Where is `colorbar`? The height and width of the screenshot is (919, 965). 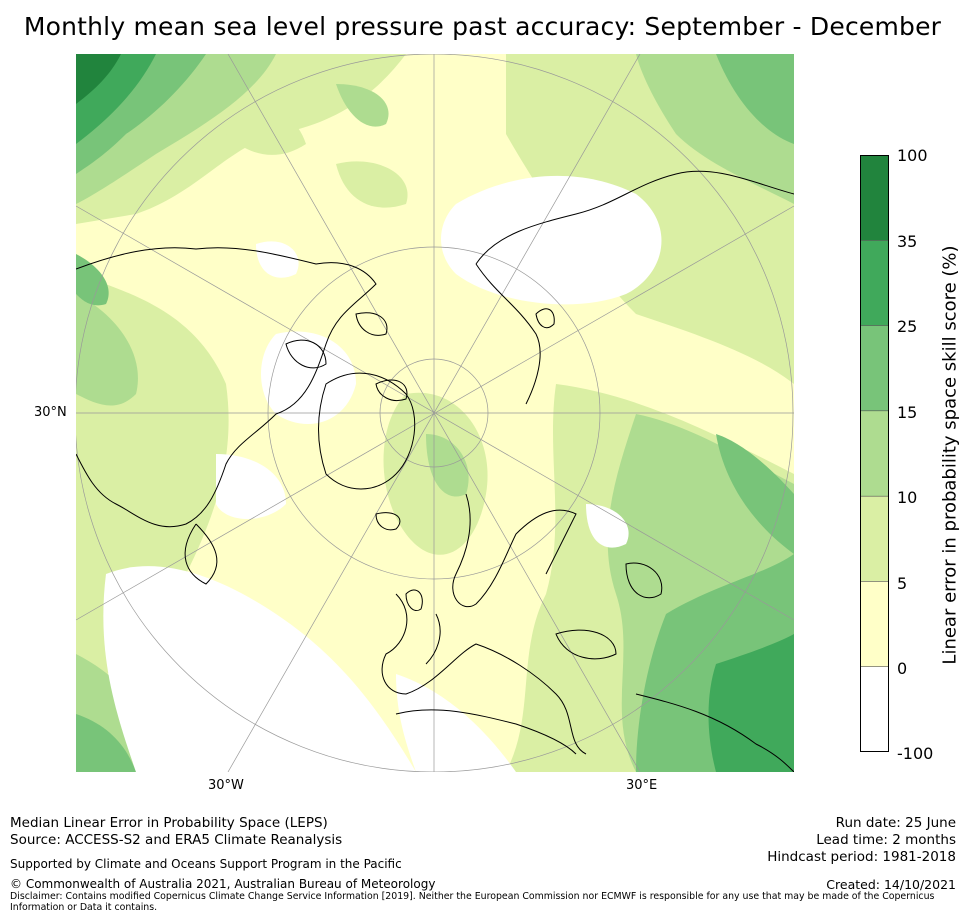 colorbar is located at coordinates (874, 453).